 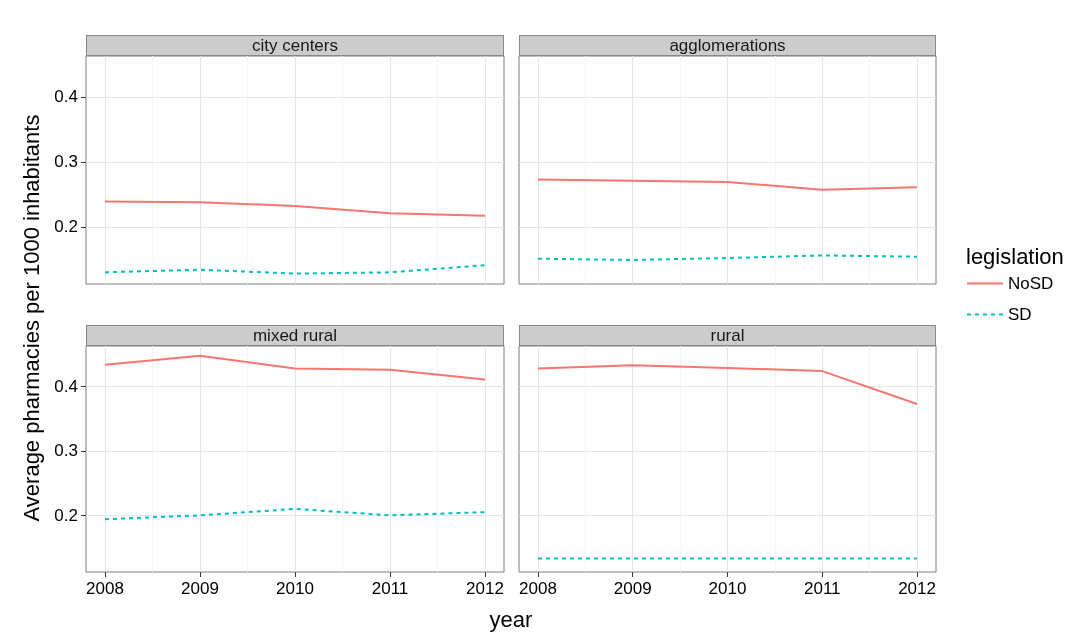 What do you see at coordinates (1020, 314) in the screenshot?
I see `legend-label: SD` at bounding box center [1020, 314].